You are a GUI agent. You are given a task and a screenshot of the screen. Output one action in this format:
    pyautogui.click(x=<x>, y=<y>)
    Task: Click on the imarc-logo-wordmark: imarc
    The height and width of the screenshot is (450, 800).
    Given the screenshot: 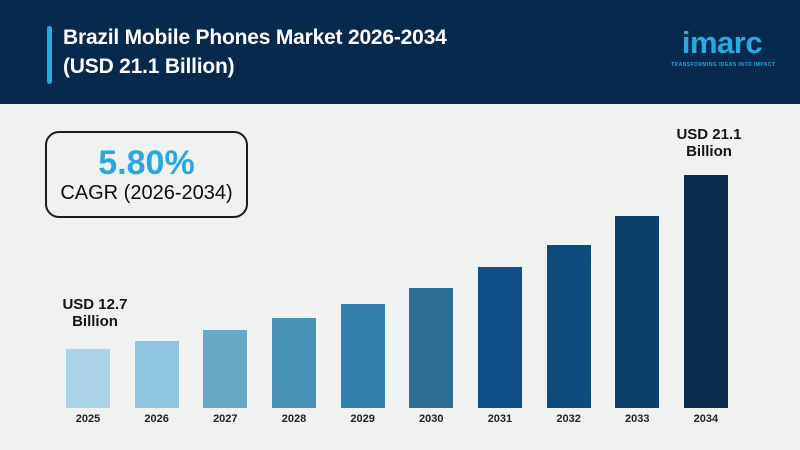 What is the action you would take?
    pyautogui.click(x=722, y=42)
    